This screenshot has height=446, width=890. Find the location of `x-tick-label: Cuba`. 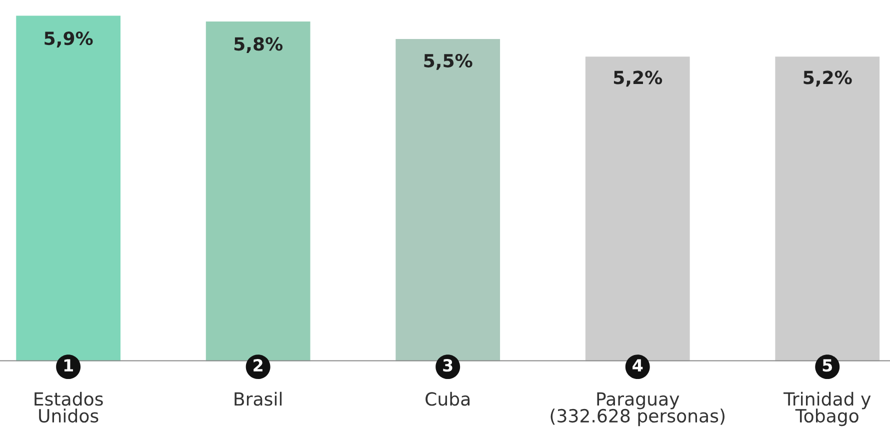

x-tick-label: Cuba is located at coordinates (448, 399).